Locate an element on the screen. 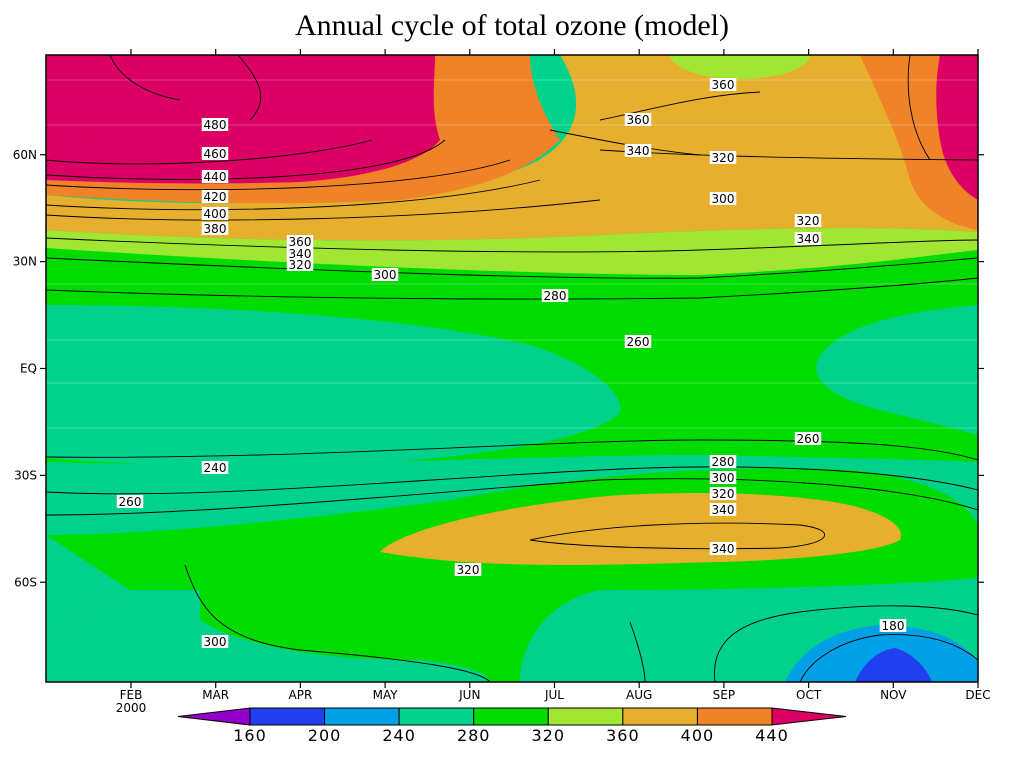  svg-text: 420 is located at coordinates (215, 197).